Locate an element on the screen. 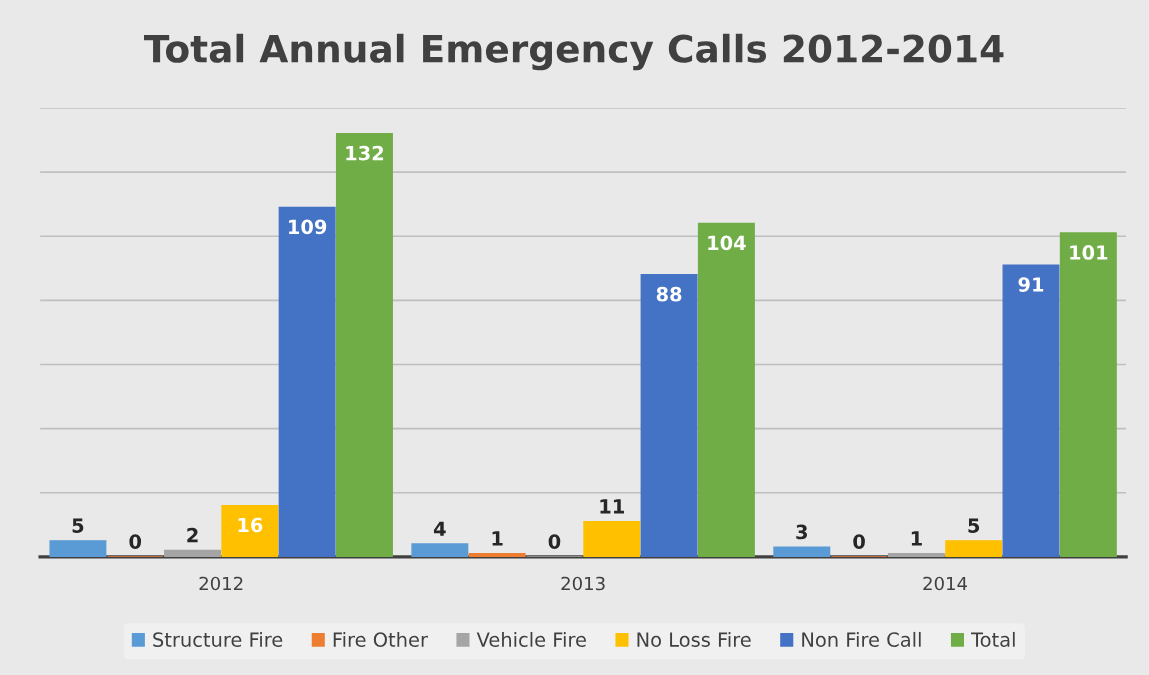  chart-title: Total Annual Emergency Calls 2012-2014 is located at coordinates (573, 52).